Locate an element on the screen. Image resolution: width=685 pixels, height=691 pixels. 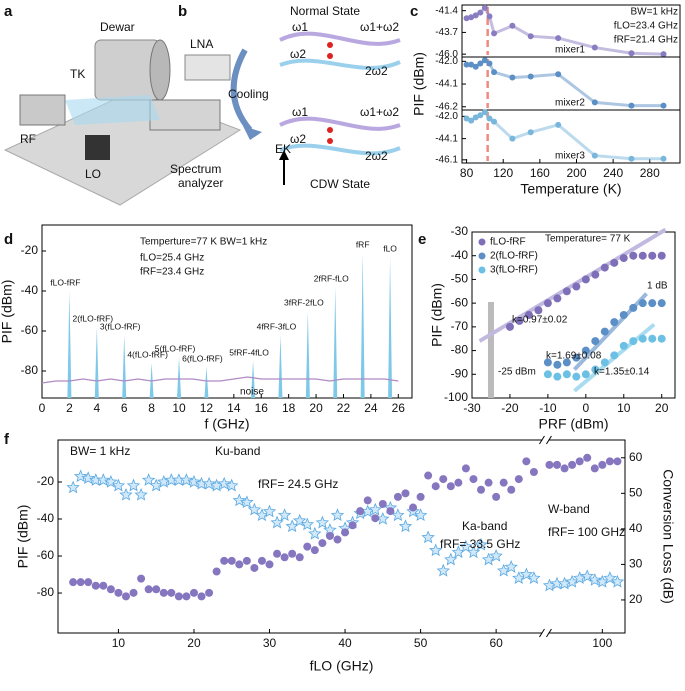
peak-label: 2fRF-fLO is located at coordinates (331, 278).